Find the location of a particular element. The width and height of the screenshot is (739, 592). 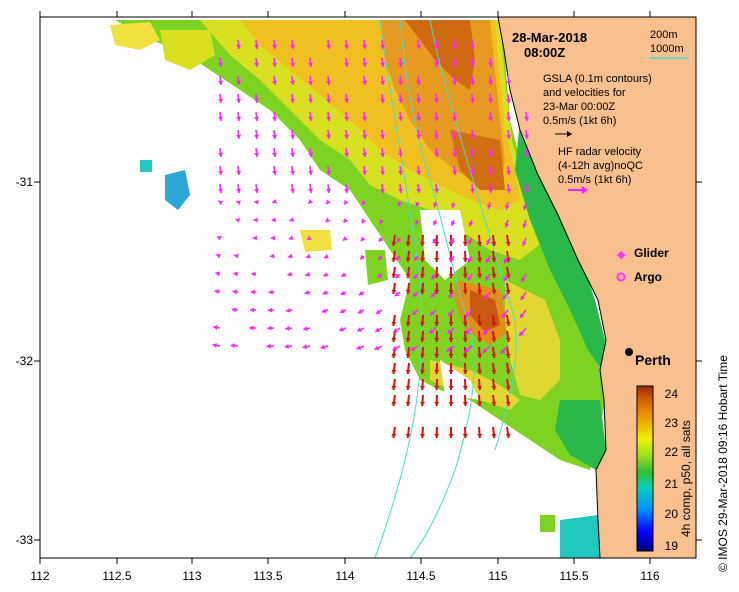

argo-label: Argo is located at coordinates (648, 277).